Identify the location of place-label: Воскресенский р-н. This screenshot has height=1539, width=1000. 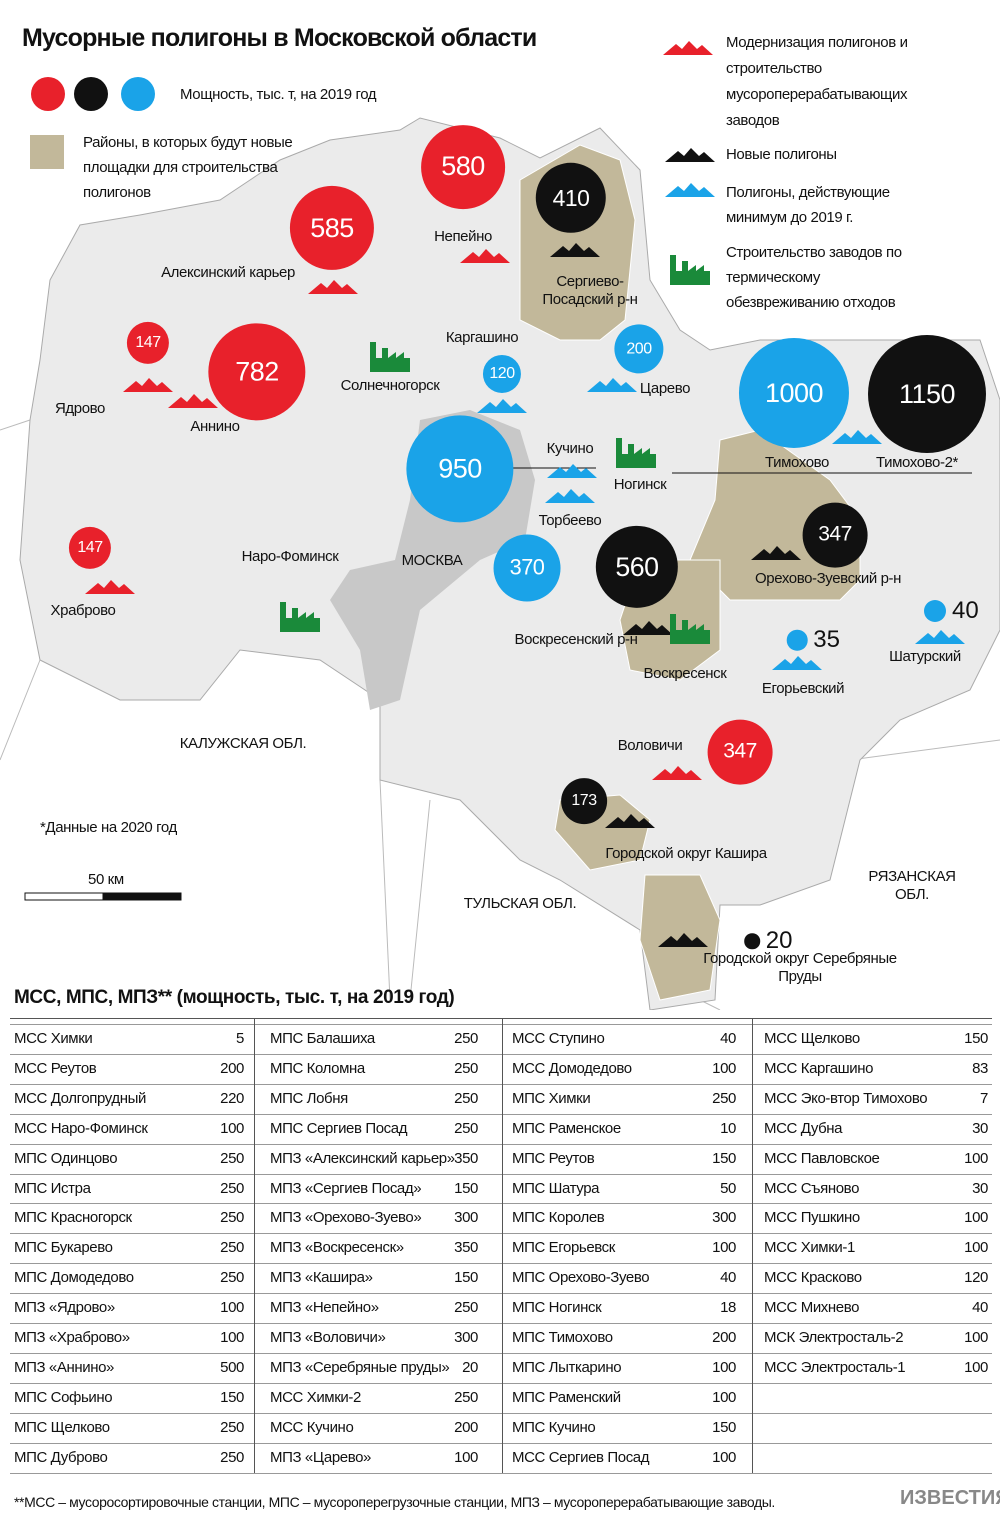
(576, 639).